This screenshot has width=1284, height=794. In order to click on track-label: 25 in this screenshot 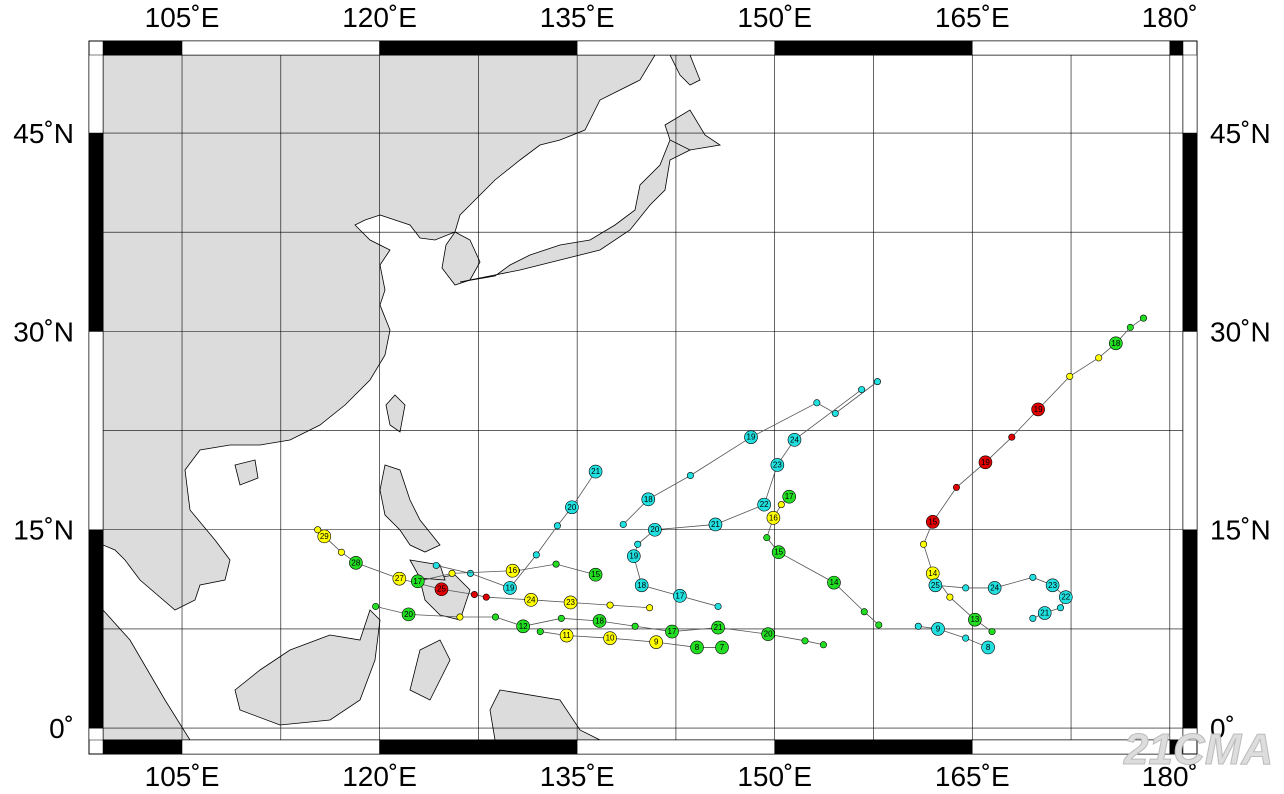, I will do `click(441, 589)`.